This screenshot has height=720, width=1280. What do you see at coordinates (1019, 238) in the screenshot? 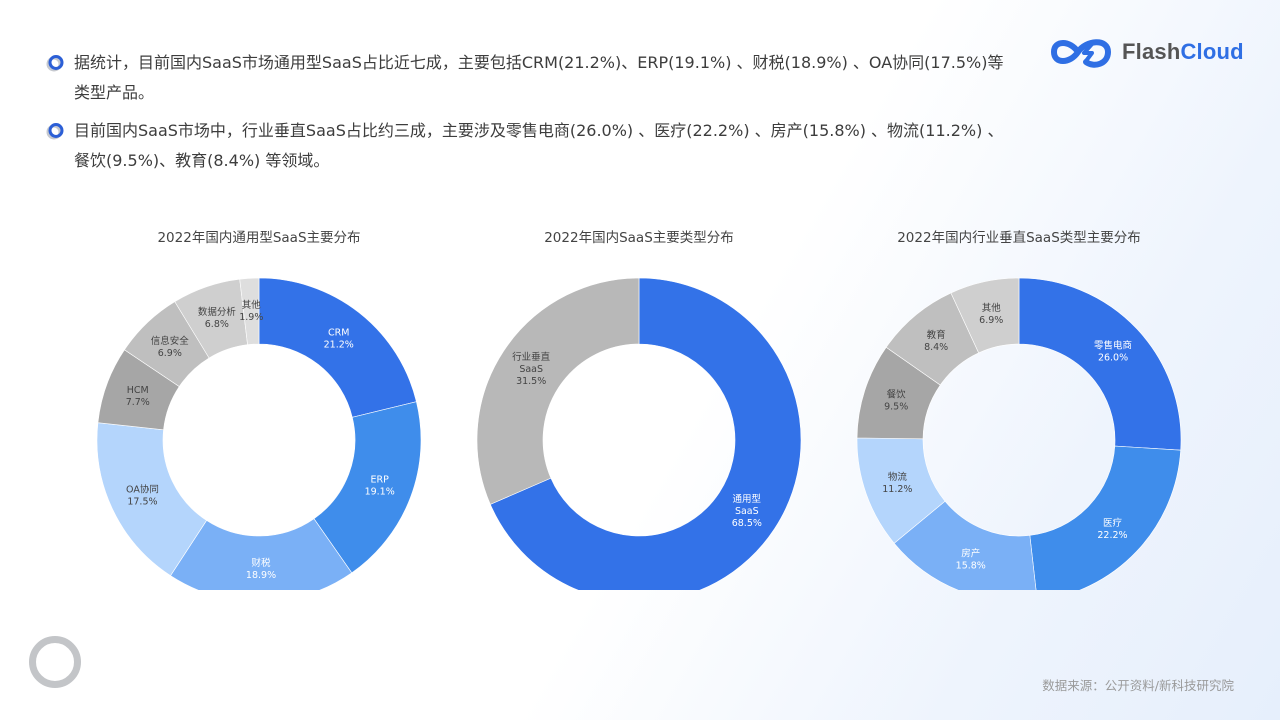
I see `chart-title: 2022年国内行业垂直SaaS类型主要分布` at bounding box center [1019, 238].